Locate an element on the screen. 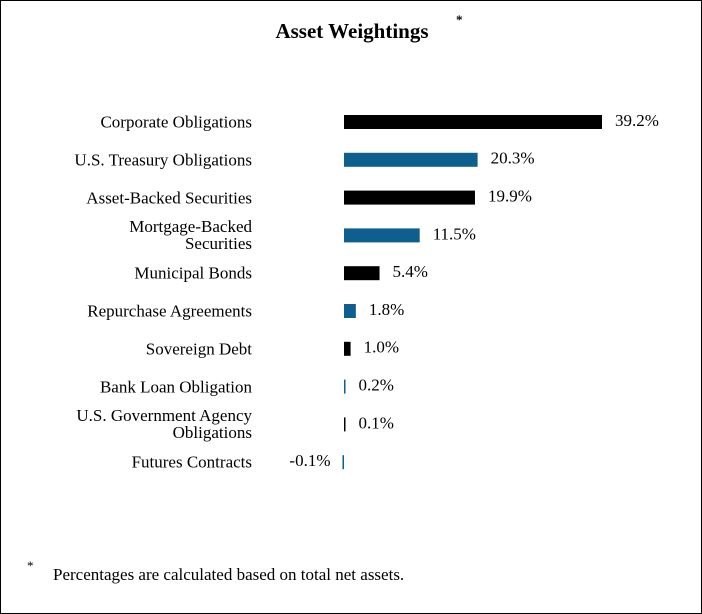 Image resolution: width=702 pixels, height=614 pixels. category-label: Mortgage-Backed Securities is located at coordinates (190, 235).